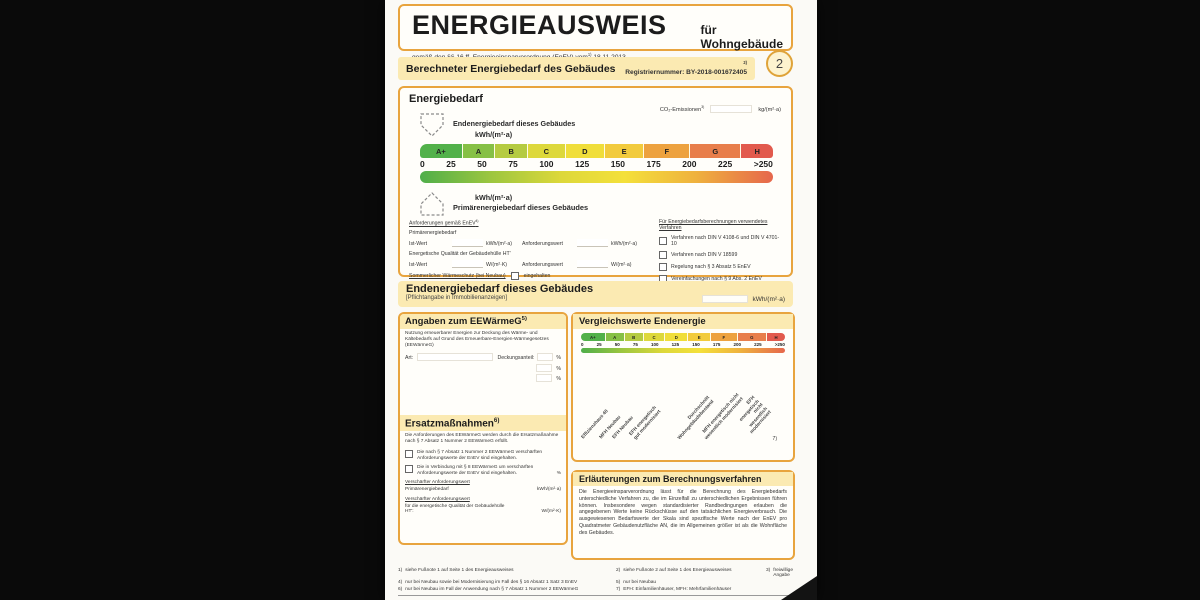 This screenshot has width=1200, height=600. Describe the element at coordinates (599, 344) in the screenshot. I see `comparison-tick: 25` at that location.